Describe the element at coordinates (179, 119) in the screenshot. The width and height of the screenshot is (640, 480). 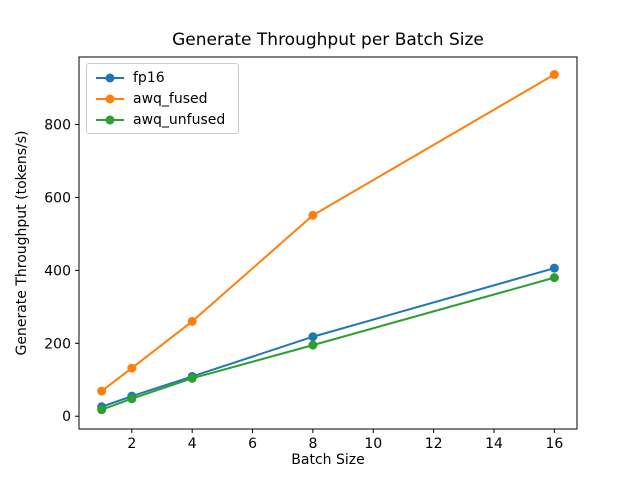
I see `legend-label: awq_unfused` at that location.